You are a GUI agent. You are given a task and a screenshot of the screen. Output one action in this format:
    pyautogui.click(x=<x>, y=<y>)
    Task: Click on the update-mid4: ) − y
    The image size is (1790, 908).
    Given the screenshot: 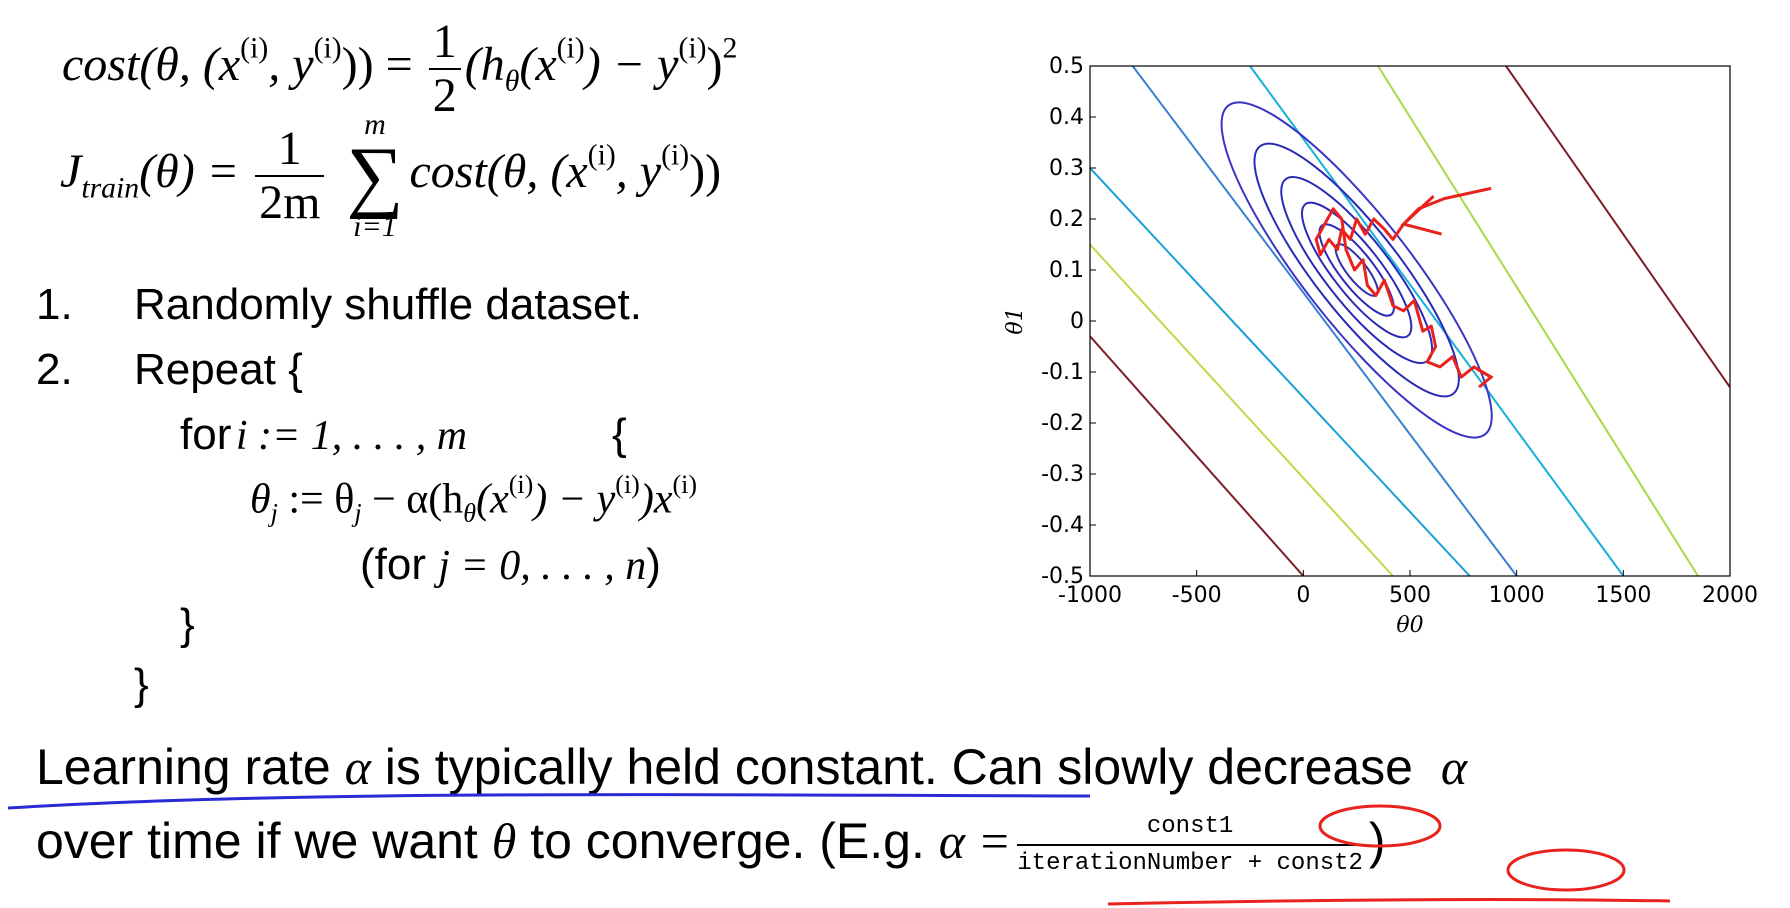 What is the action you would take?
    pyautogui.click(x=574, y=499)
    